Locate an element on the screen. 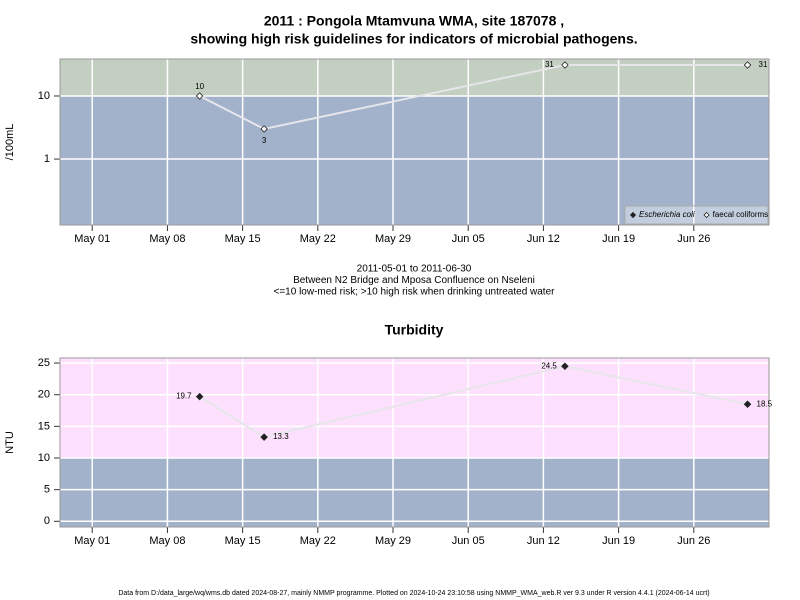  data-label: 19.7 is located at coordinates (184, 396).